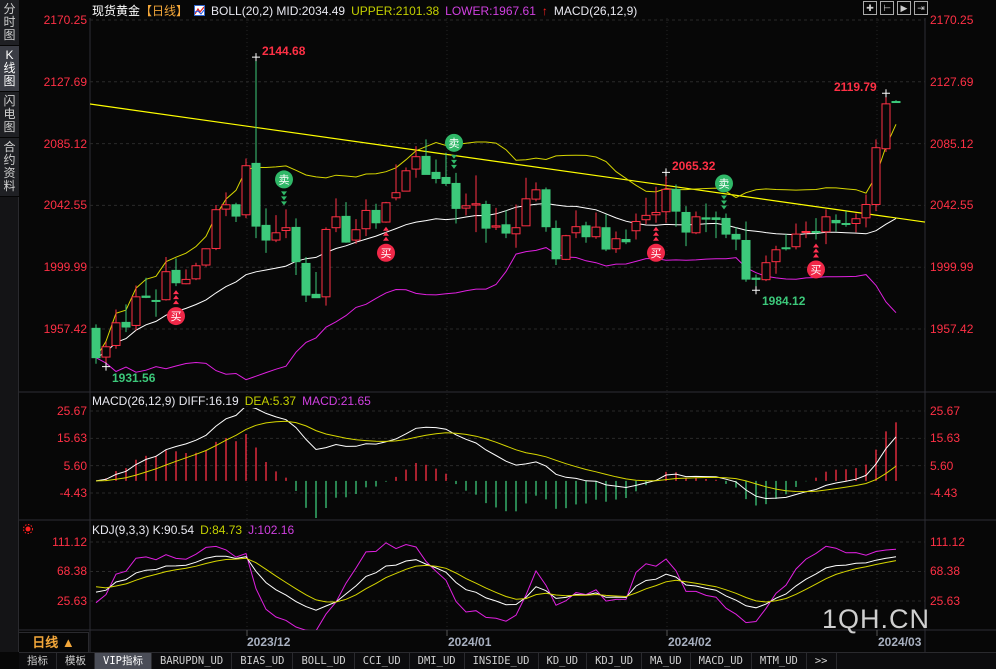 This screenshot has width=996, height=669. I want to click on boll-mid-value: BOLL(20,2) MID:2034.49, so click(278, 10).